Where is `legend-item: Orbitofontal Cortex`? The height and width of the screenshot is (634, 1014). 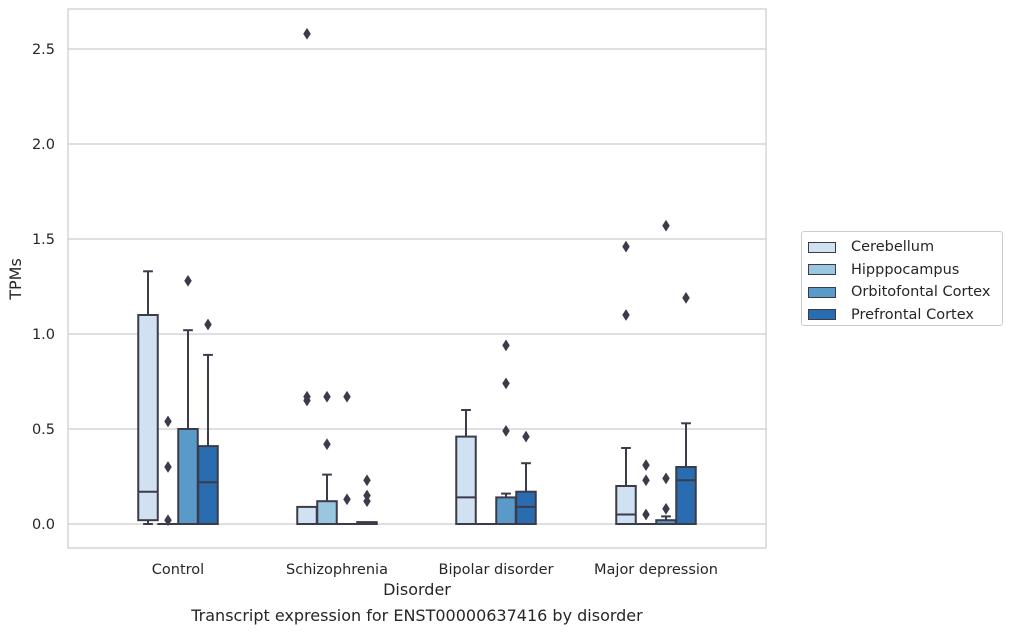 legend-item: Orbitofontal Cortex is located at coordinates (905, 292).